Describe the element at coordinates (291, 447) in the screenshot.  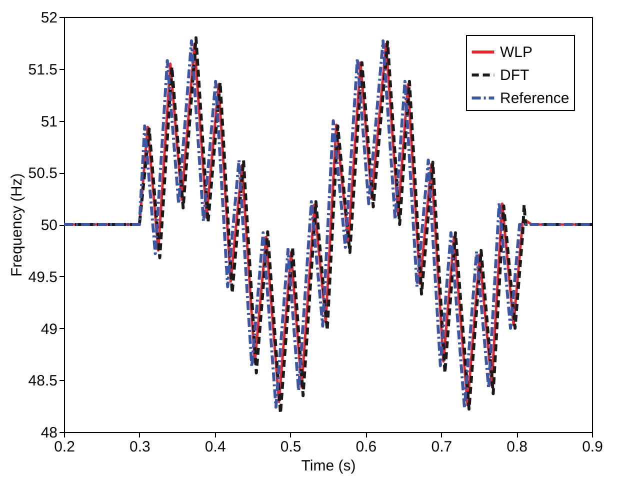
I see `x-tick-label: 0.5` at that location.